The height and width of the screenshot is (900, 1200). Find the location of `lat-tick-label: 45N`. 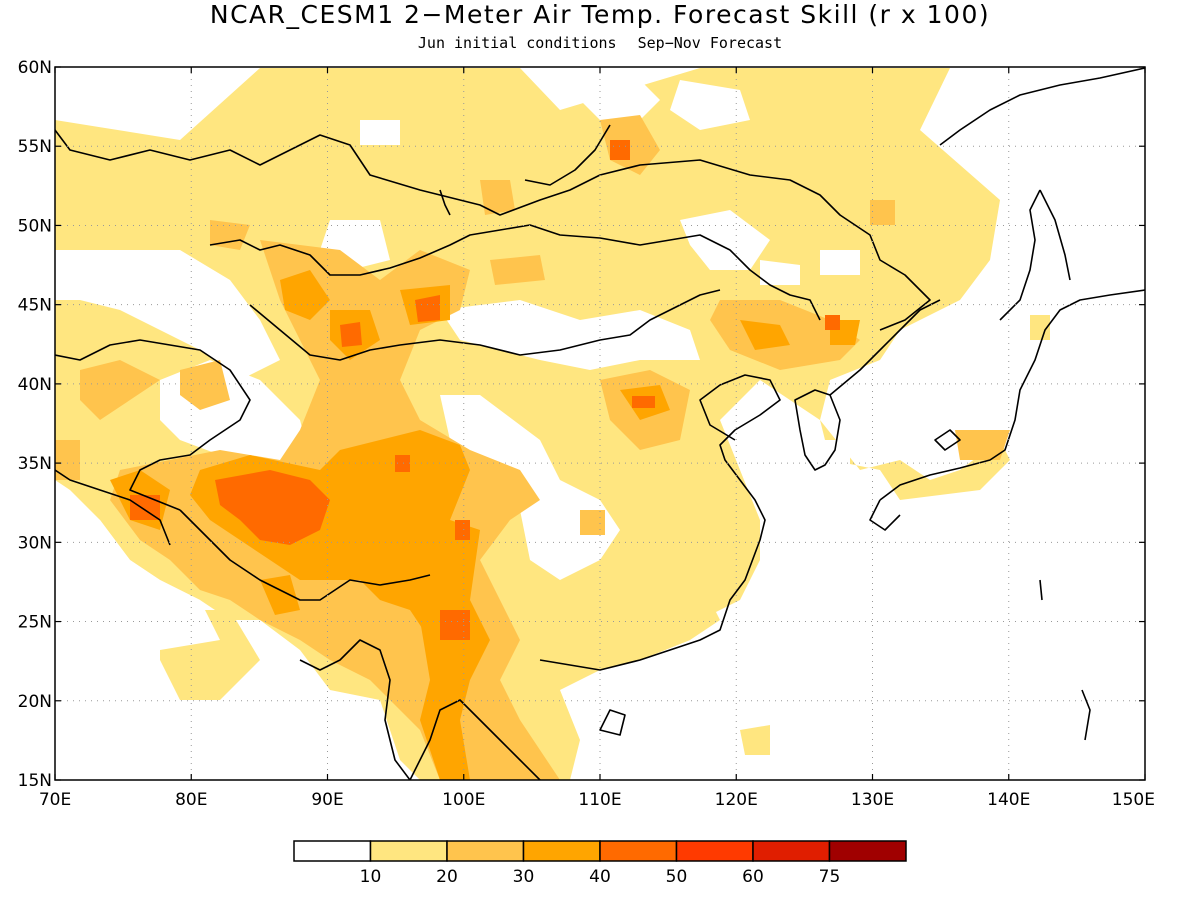

lat-tick-label: 45N is located at coordinates (35, 306).